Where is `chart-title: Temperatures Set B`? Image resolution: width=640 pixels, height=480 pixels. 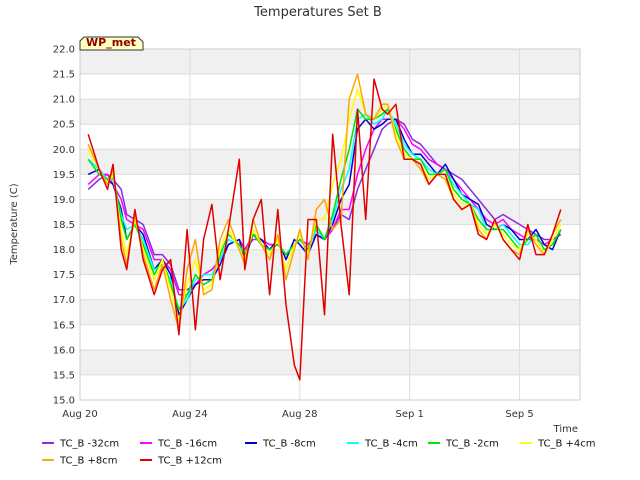 chart-title: Temperatures Set B is located at coordinates (317, 12).